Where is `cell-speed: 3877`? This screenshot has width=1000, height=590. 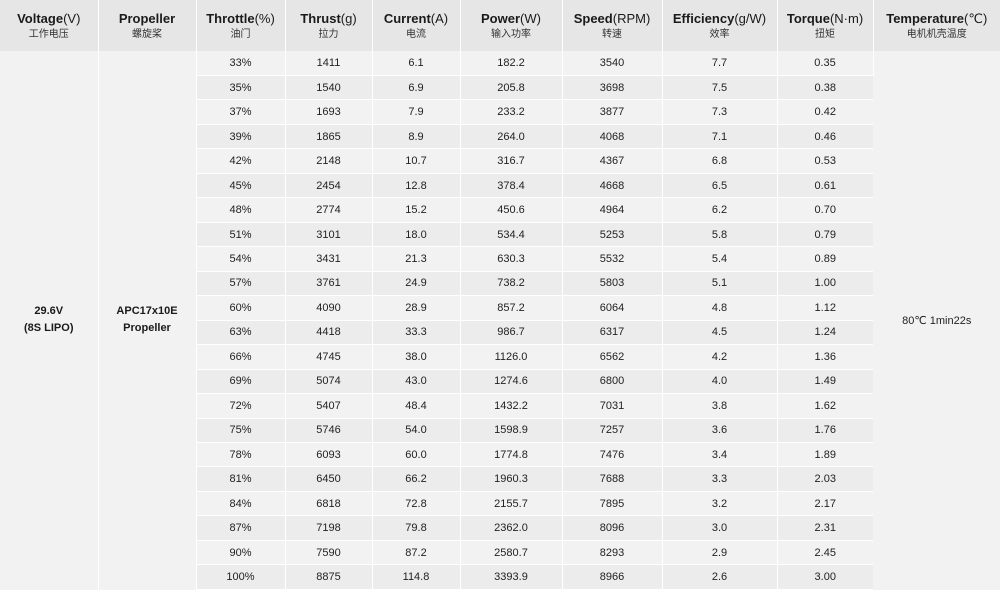 cell-speed: 3877 is located at coordinates (612, 112).